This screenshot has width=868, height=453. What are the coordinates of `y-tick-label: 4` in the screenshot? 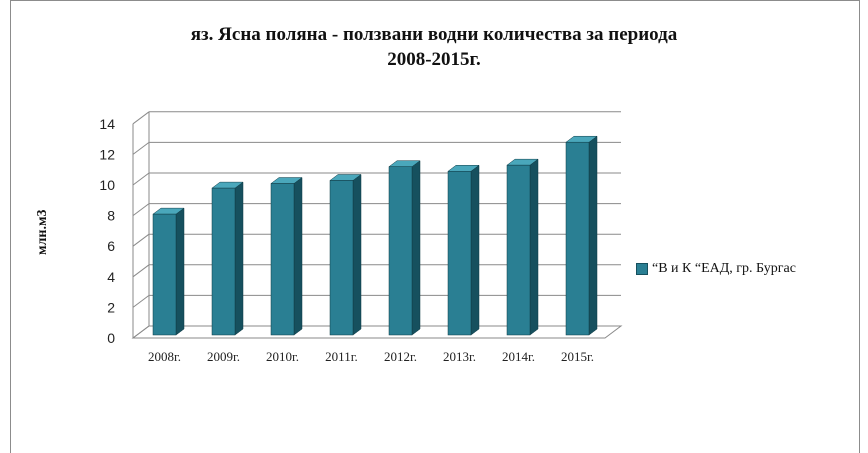 It's located at (111, 277).